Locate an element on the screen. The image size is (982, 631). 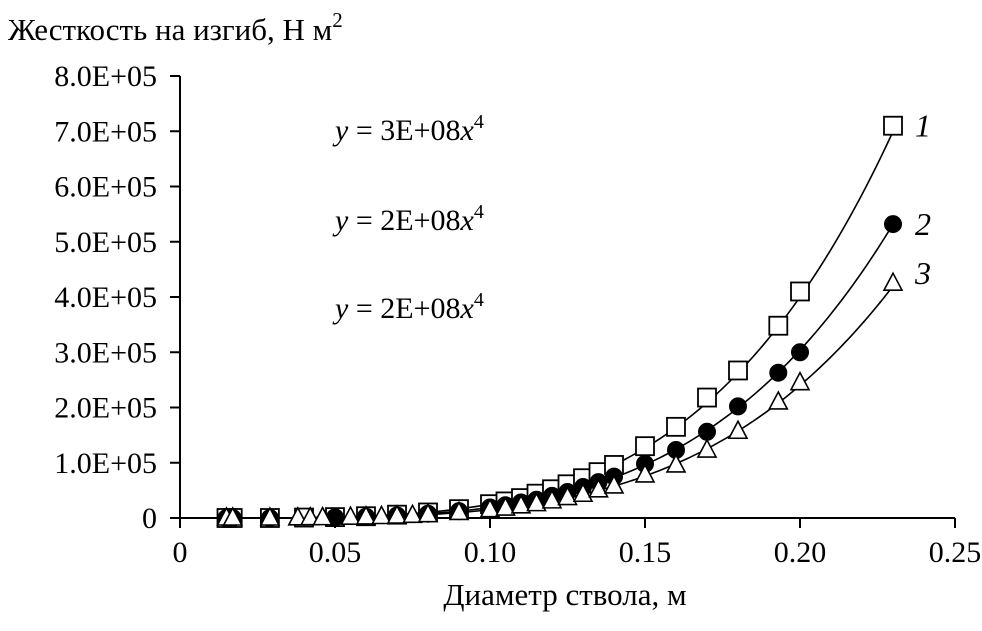
x-axis-label: Диаметр ствола, м is located at coordinates (564, 594).